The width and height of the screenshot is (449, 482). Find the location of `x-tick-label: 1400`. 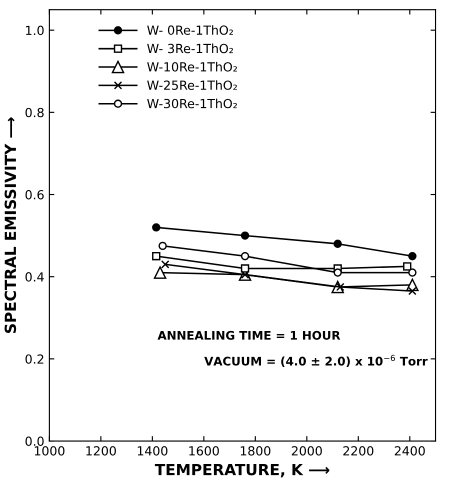

x-tick-label: 1400 is located at coordinates (153, 451).